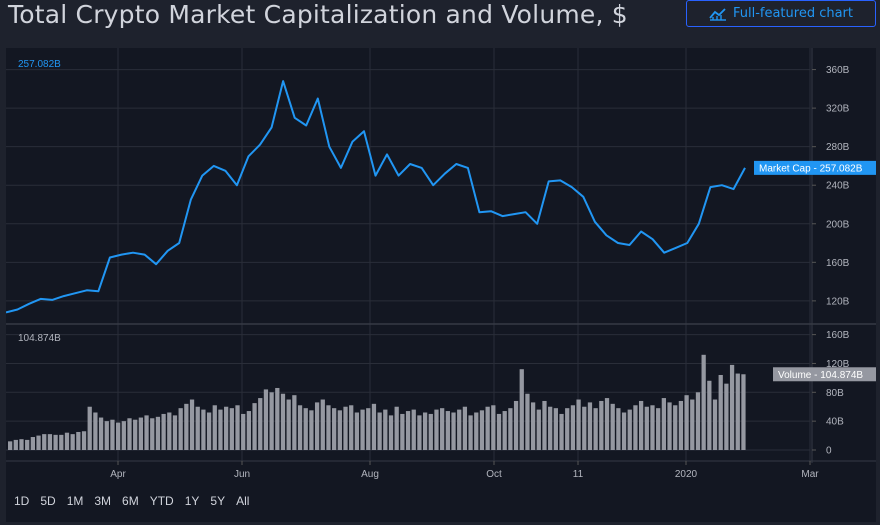 The width and height of the screenshot is (880, 525). I want to click on cap-y-tick-label: 160B, so click(838, 263).